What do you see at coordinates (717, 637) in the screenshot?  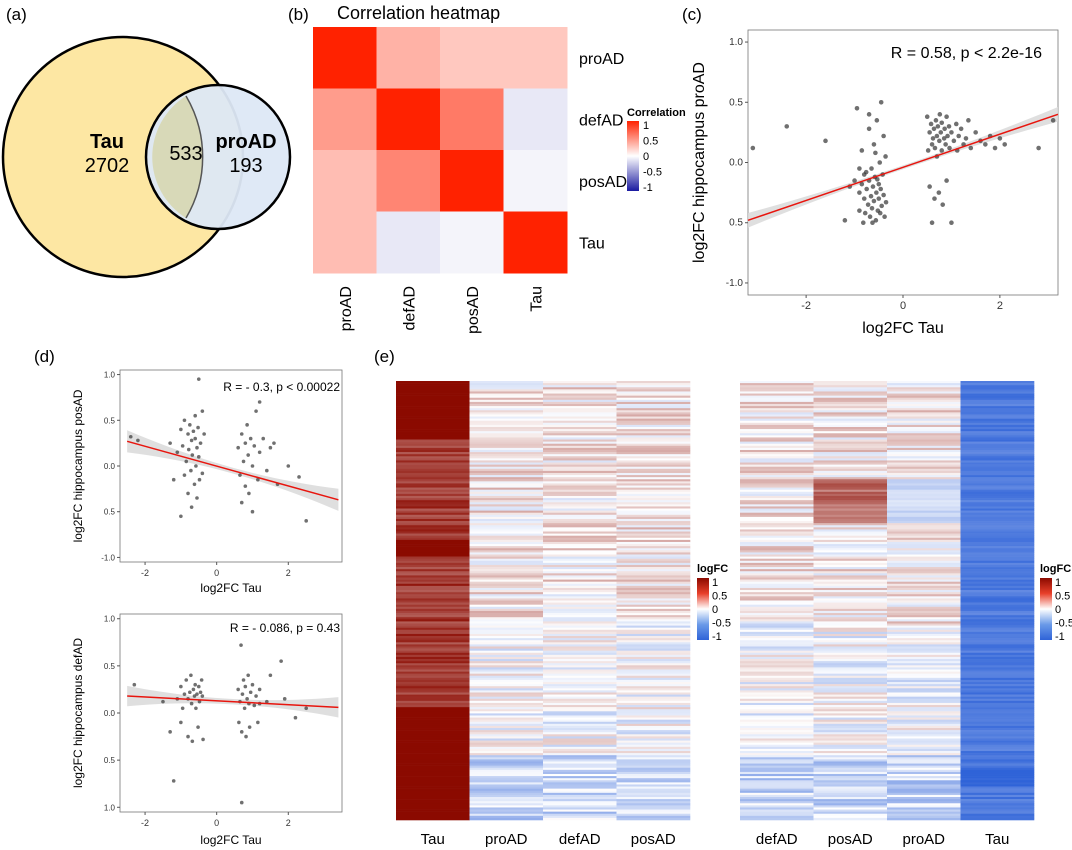 I see `logfc-legend-tick: -1` at bounding box center [717, 637].